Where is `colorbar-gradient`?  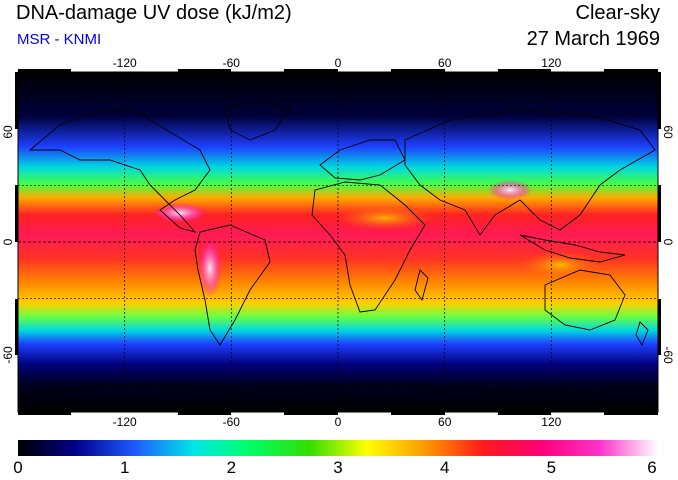 colorbar-gradient is located at coordinates (338, 448).